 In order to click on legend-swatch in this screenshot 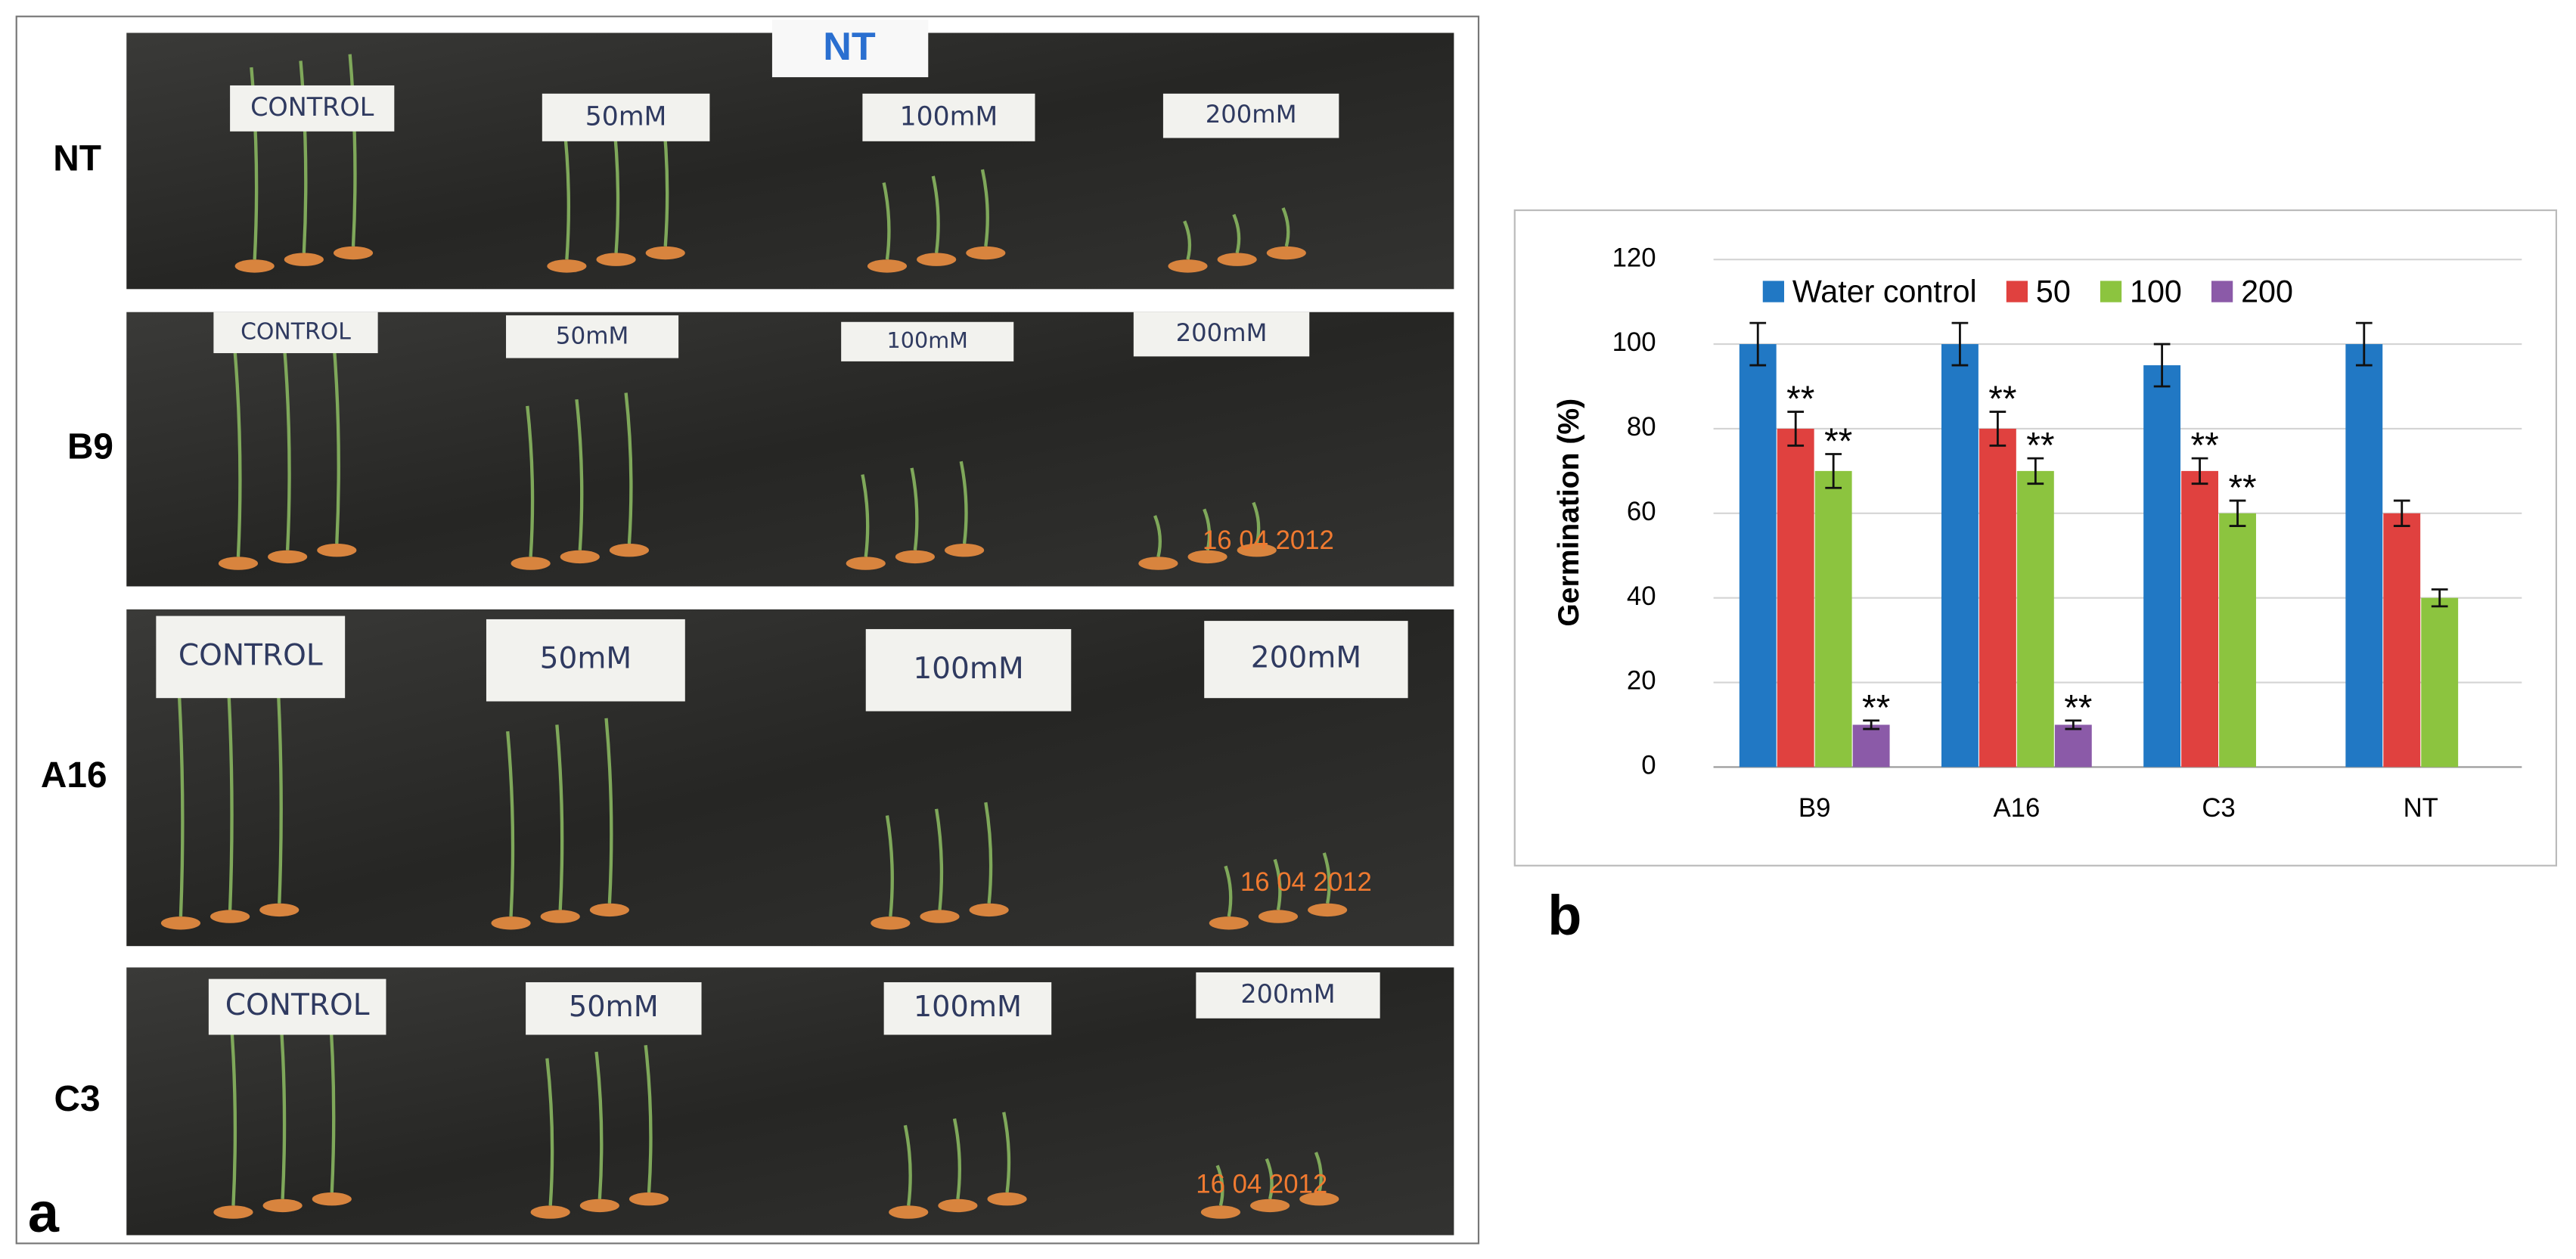, I will do `click(2017, 291)`.